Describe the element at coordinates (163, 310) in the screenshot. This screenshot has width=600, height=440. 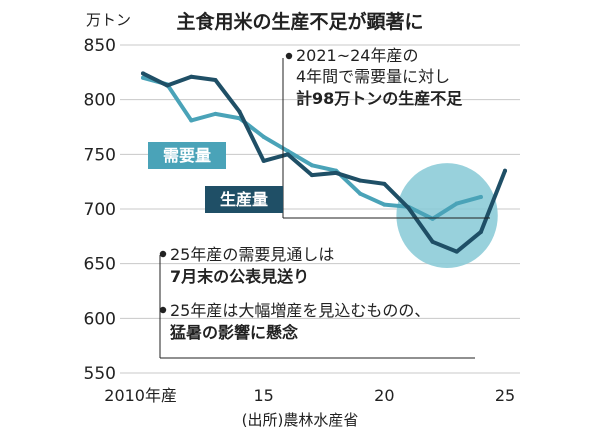
I see `note2-bullet` at that location.